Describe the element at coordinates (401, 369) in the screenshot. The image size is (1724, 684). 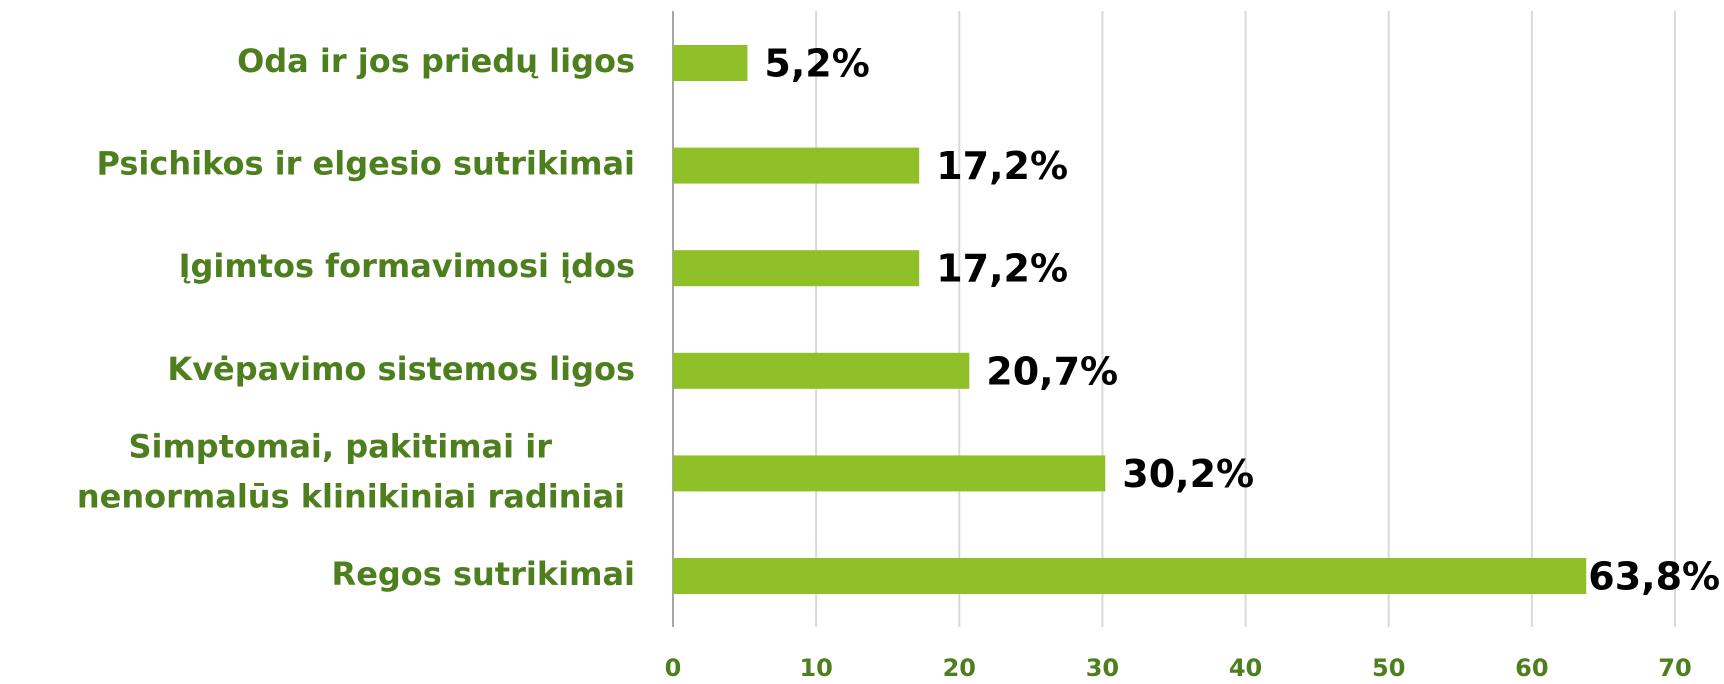
I see `y-tick-label: Kvėpavimo sistemos ligos` at that location.